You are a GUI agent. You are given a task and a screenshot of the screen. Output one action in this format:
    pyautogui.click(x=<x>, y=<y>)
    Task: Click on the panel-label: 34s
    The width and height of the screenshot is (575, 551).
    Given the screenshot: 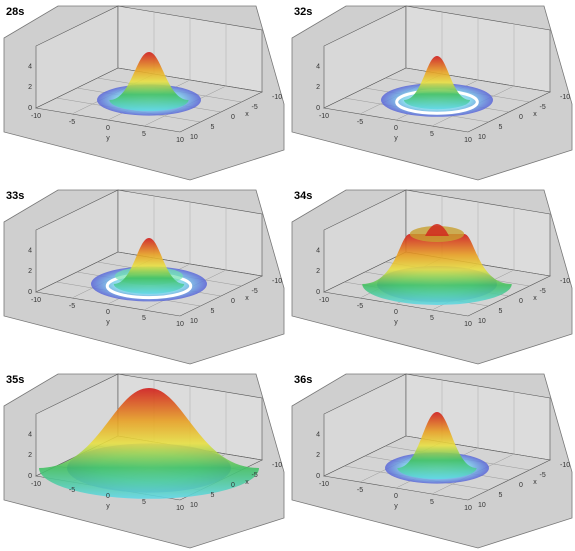 What is the action you would take?
    pyautogui.click(x=303, y=196)
    